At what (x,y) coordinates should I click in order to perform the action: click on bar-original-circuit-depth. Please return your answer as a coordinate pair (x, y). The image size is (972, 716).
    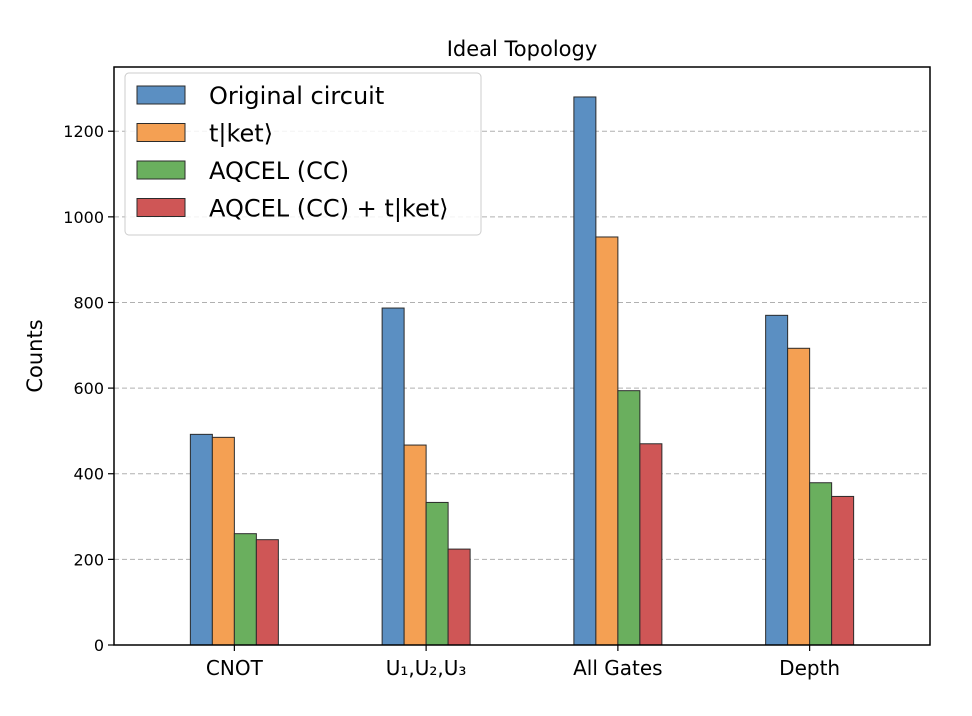
    Looking at the image, I should click on (777, 480).